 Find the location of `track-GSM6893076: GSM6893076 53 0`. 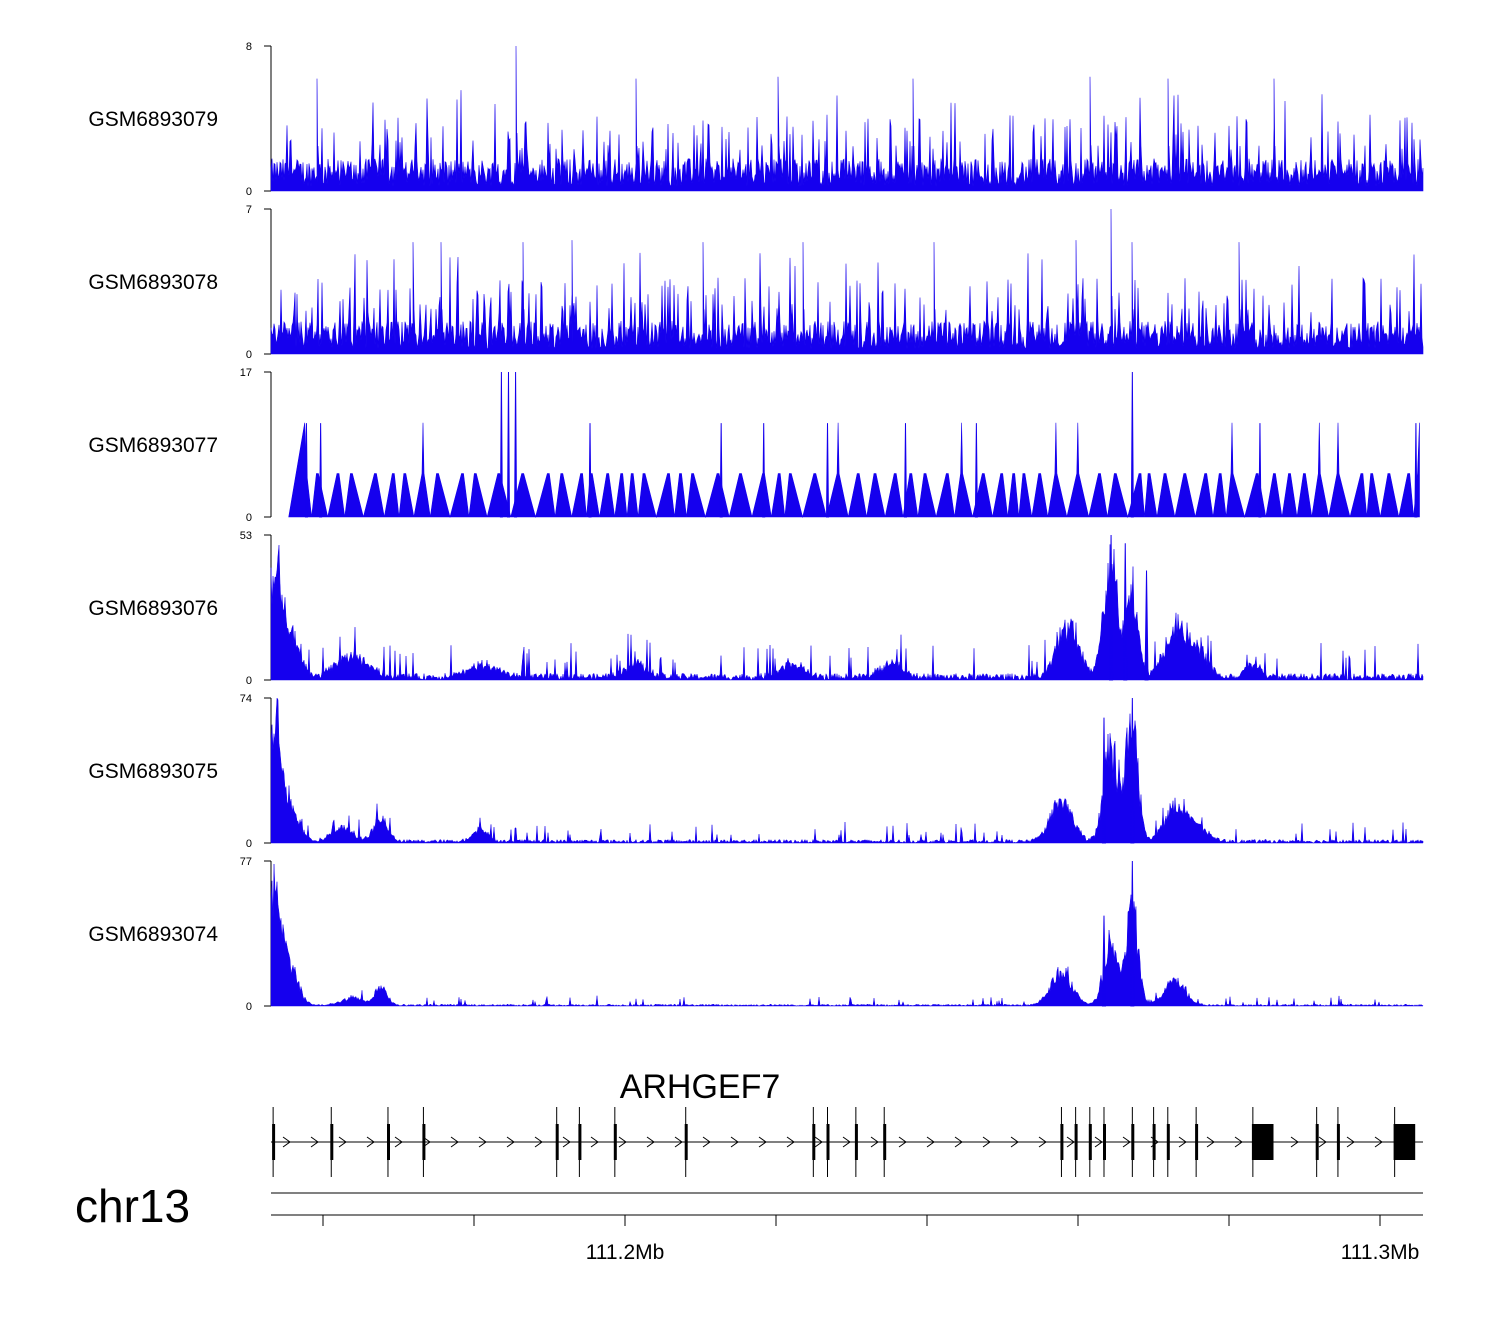

track-GSM6893076: GSM6893076 53 0 is located at coordinates (756, 608).